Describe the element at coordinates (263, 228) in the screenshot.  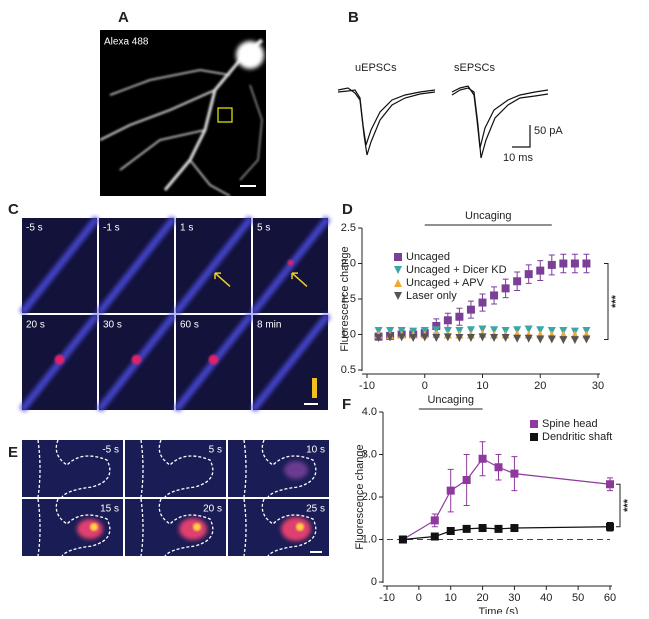
I see `time-label: 5 s` at that location.